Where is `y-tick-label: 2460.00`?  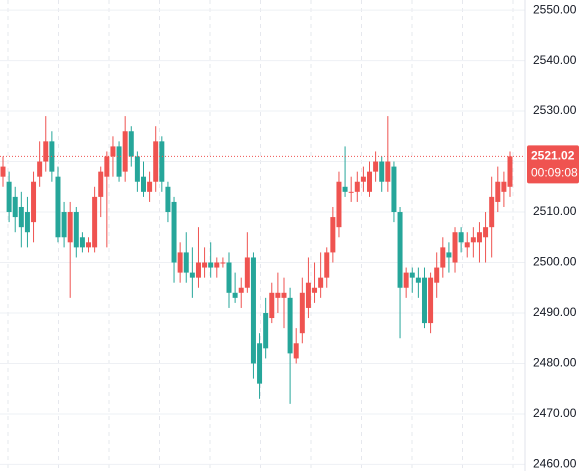 y-tick-label: 2460.00 is located at coordinates (555, 464).